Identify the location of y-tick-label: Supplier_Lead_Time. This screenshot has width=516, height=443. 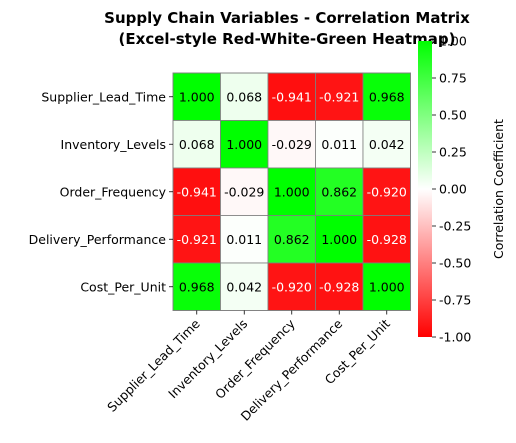
(103, 96).